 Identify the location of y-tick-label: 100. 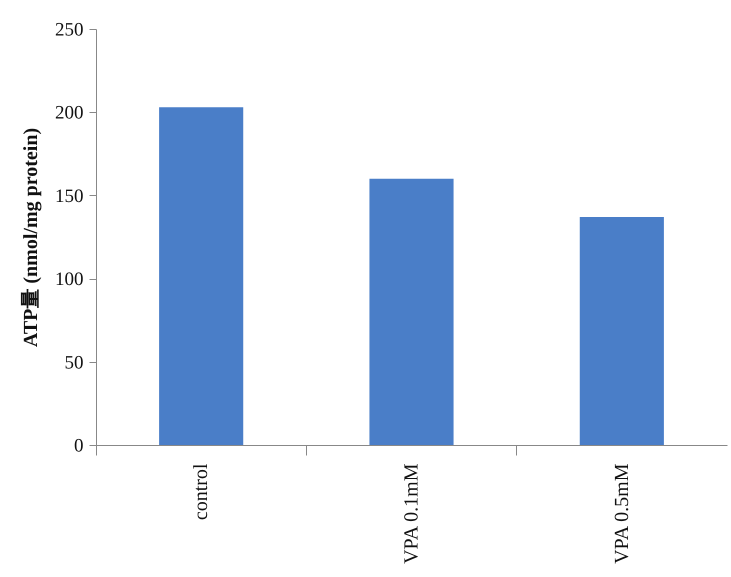
(69, 279).